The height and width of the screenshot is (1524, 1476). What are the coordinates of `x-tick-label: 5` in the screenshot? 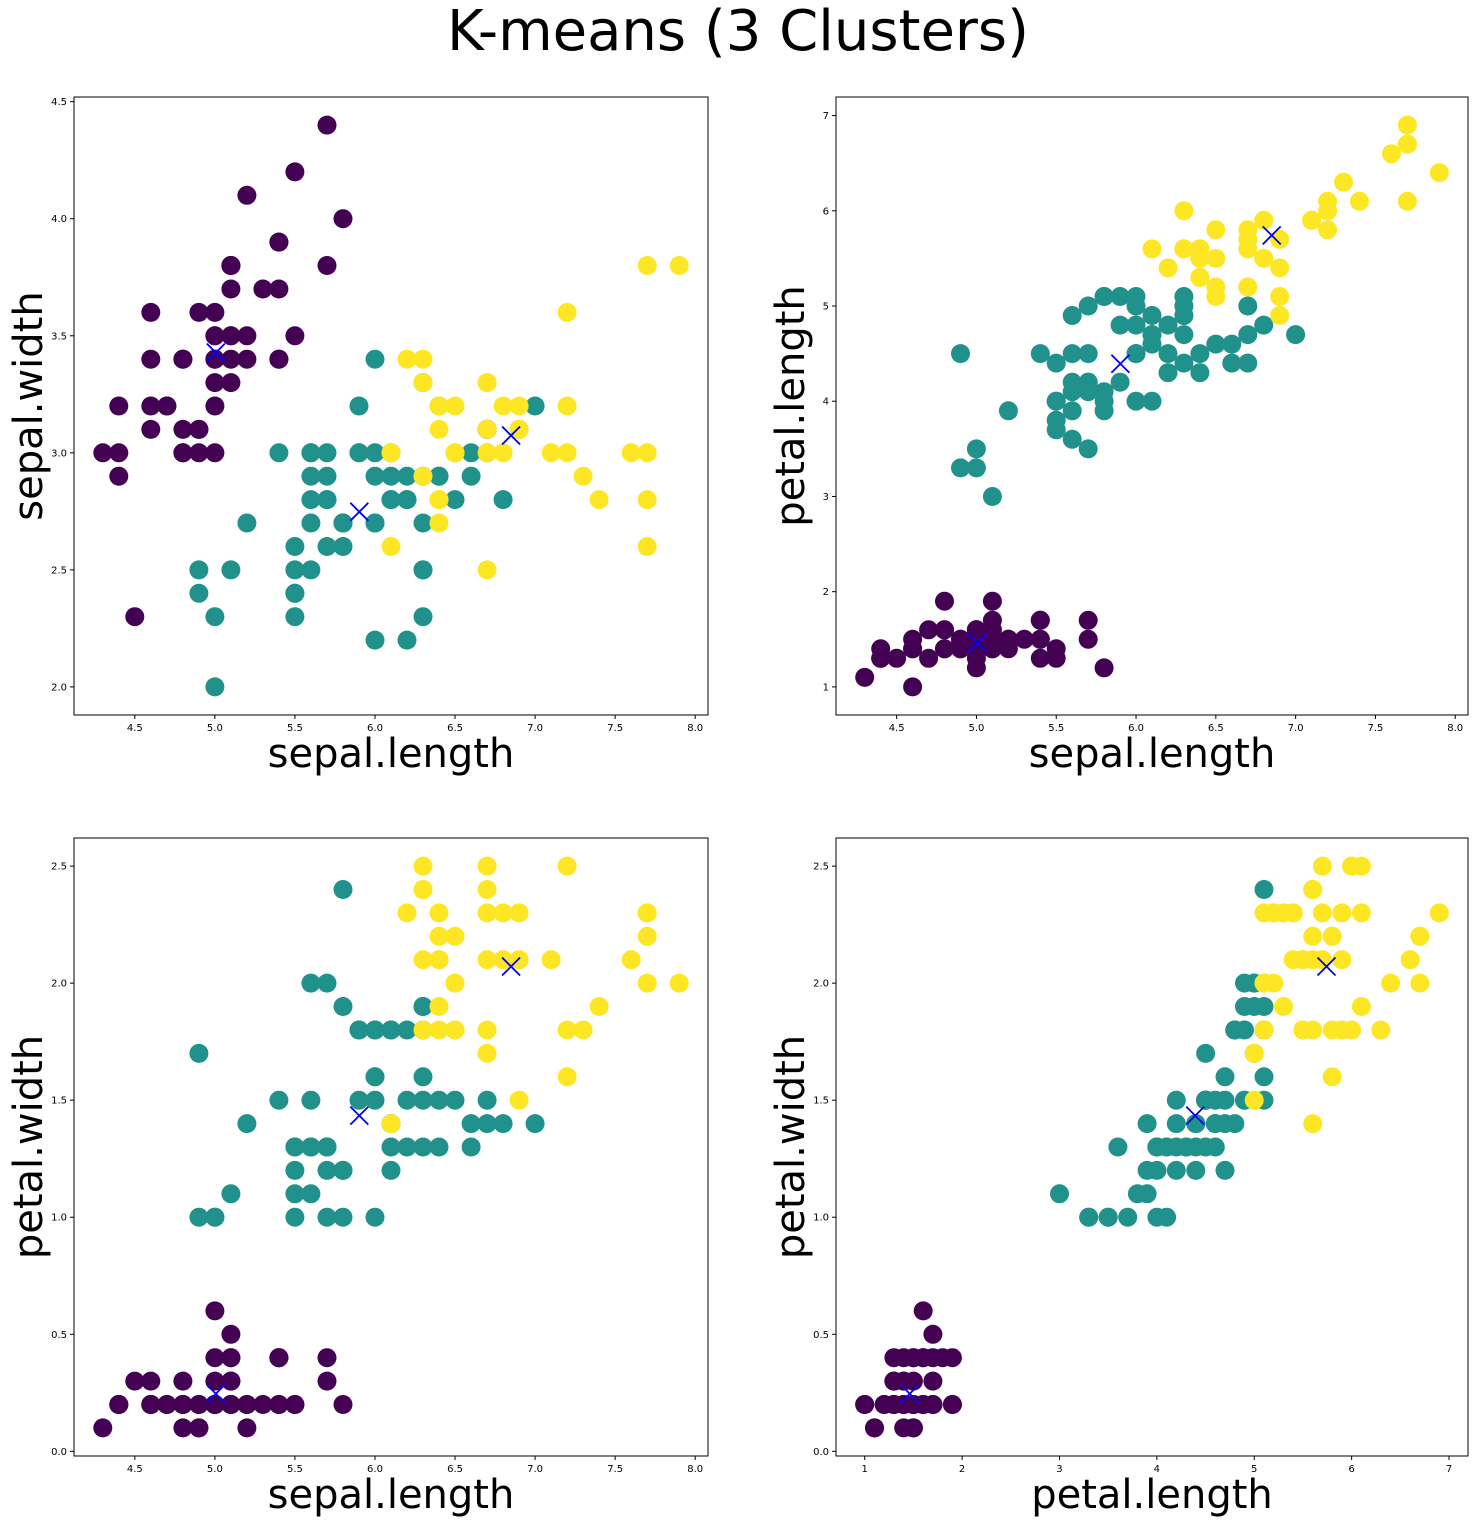 It's located at (1254, 1469).